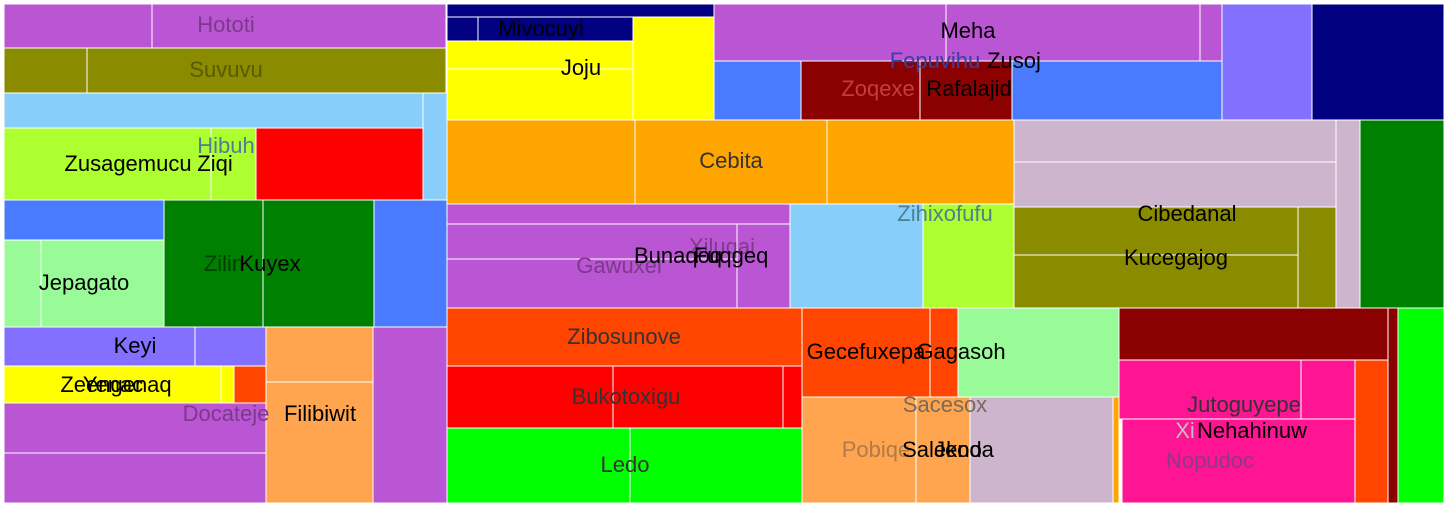 This screenshot has width=1446, height=507. I want to click on treemap-tile-label: Nopudoc, so click(1210, 460).